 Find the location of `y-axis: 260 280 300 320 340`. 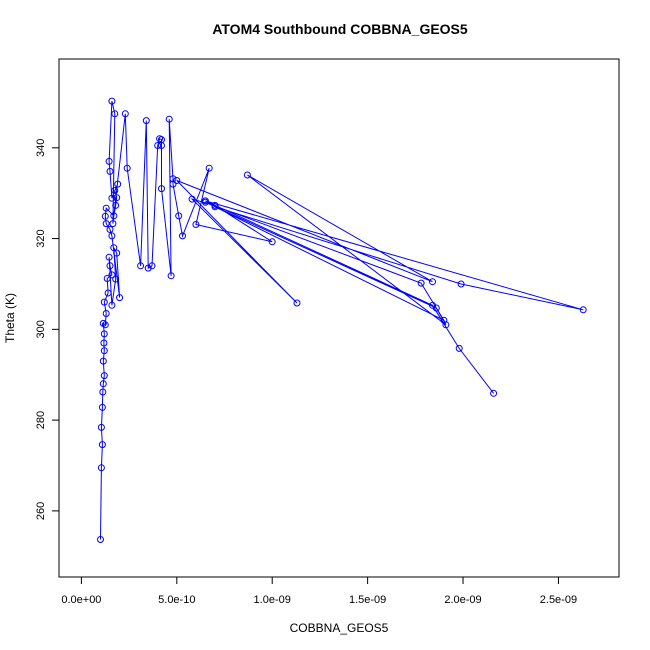

y-axis: 260 280 300 320 340 is located at coordinates (47, 329).